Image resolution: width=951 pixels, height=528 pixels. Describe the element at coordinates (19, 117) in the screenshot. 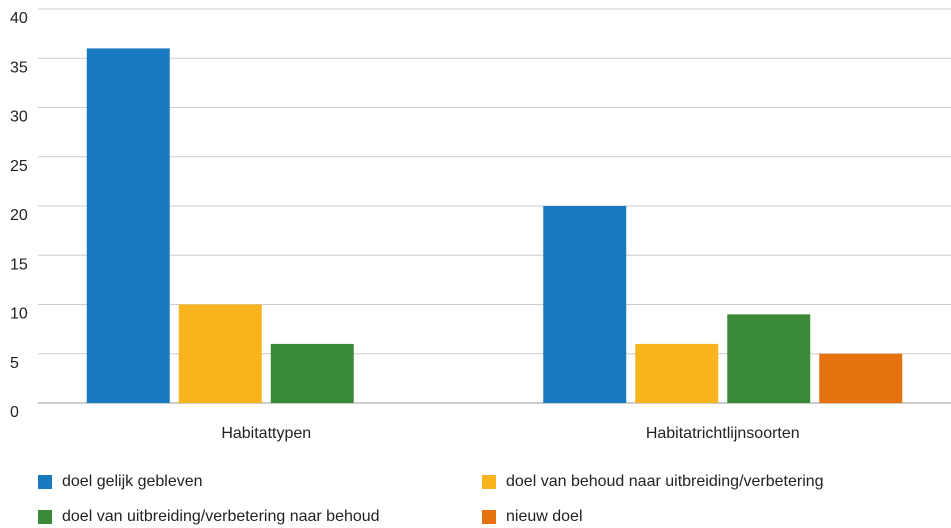

I see `y-tick-label: 30` at that location.